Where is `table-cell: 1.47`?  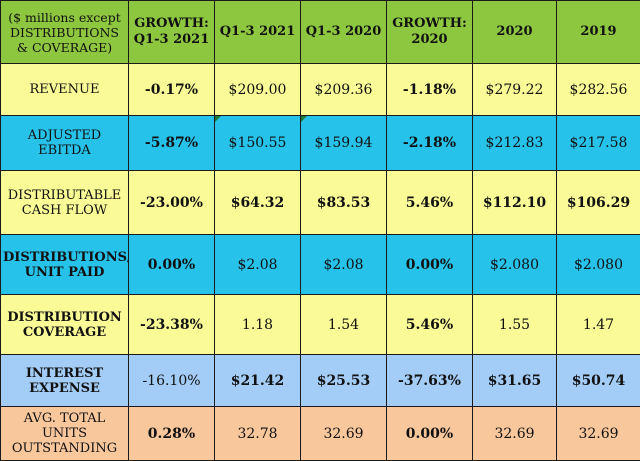
table-cell: 1.47 is located at coordinates (598, 325).